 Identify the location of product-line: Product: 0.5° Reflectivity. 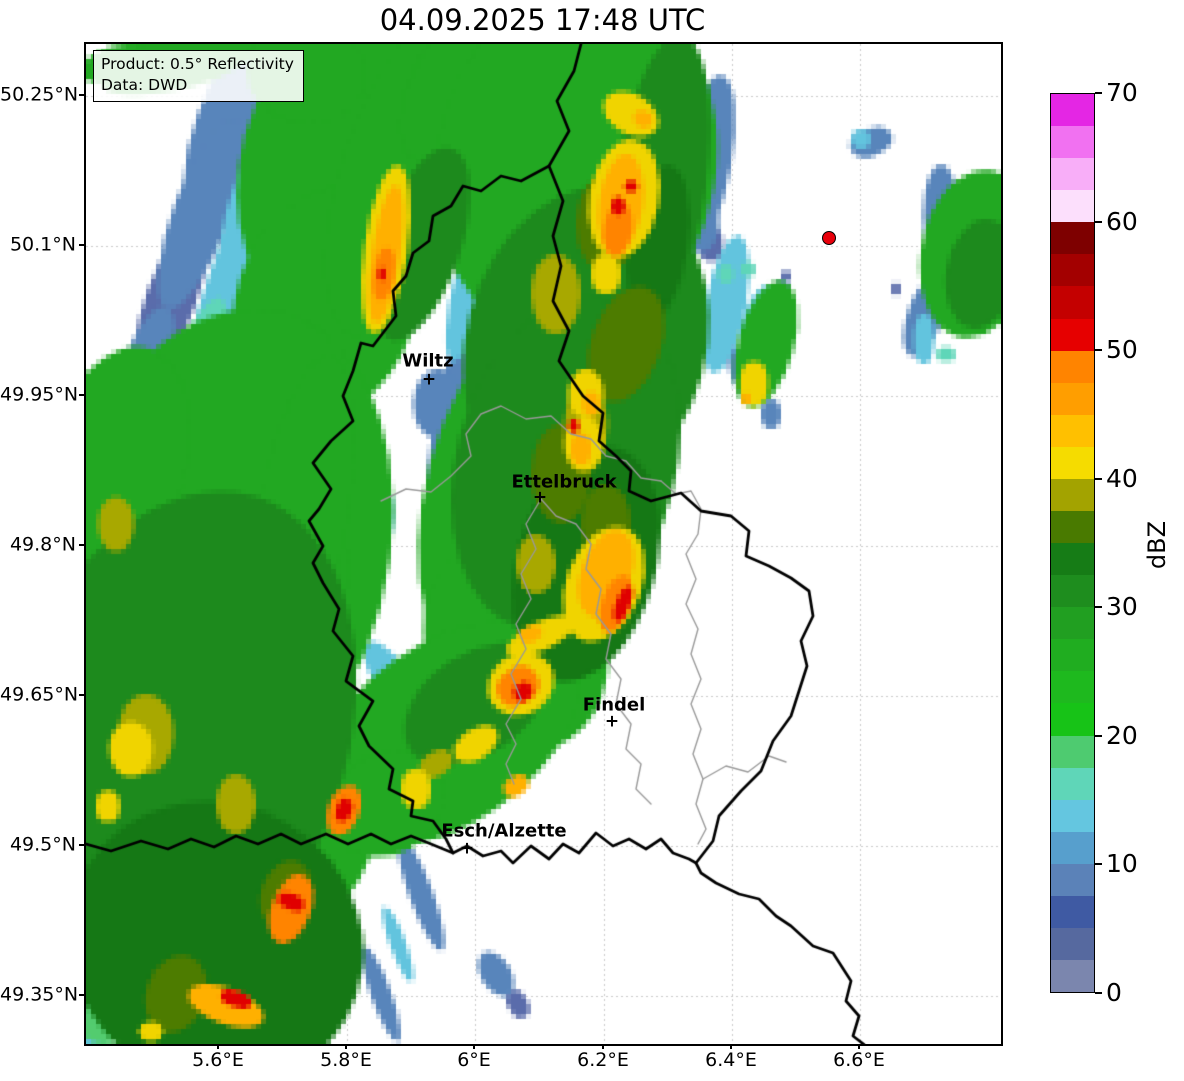
(197, 64).